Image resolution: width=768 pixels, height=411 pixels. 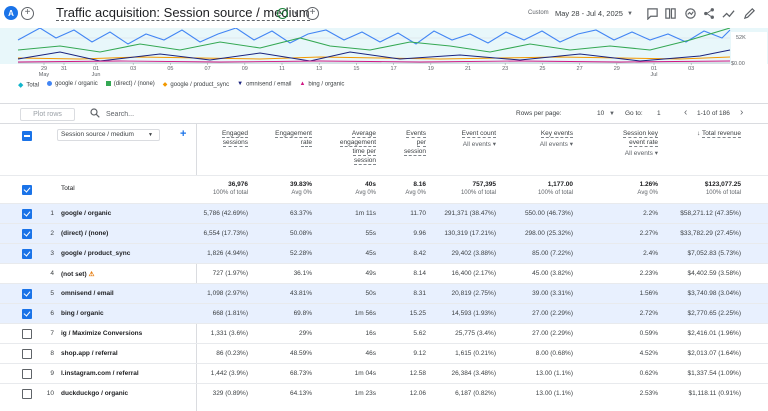 I want to click on row-dimension: omnisend / email, so click(x=87, y=293).